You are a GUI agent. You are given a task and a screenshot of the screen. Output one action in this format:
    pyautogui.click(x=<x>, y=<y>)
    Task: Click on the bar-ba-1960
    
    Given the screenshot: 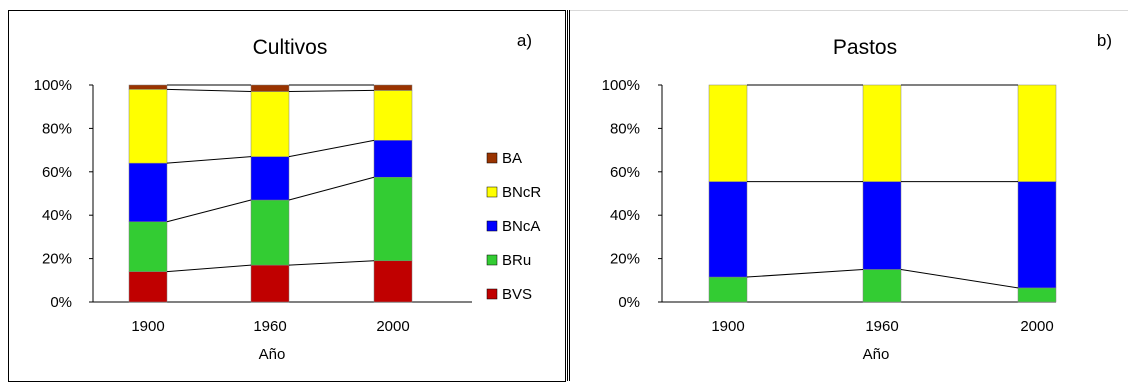 What is the action you would take?
    pyautogui.click(x=270, y=88)
    